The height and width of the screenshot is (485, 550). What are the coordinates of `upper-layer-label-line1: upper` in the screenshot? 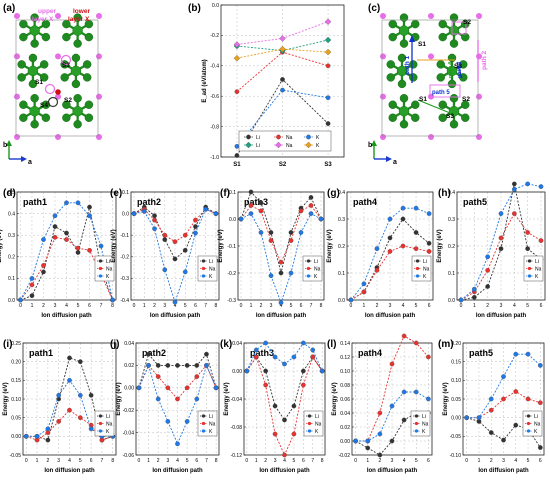 It's located at (47, 11).